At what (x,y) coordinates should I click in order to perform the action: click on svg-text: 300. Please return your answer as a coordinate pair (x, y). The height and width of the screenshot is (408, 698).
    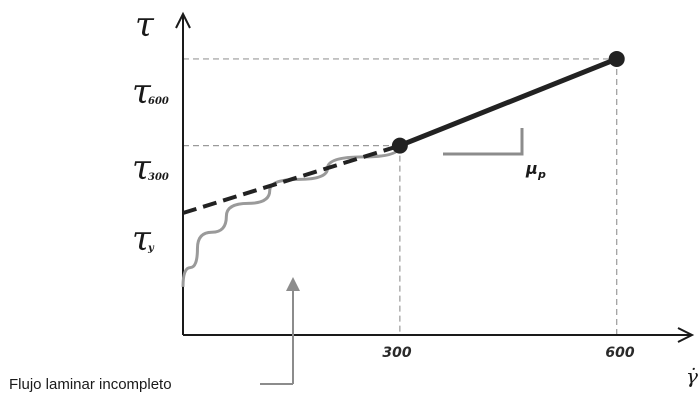
    Looking at the image, I should click on (158, 177).